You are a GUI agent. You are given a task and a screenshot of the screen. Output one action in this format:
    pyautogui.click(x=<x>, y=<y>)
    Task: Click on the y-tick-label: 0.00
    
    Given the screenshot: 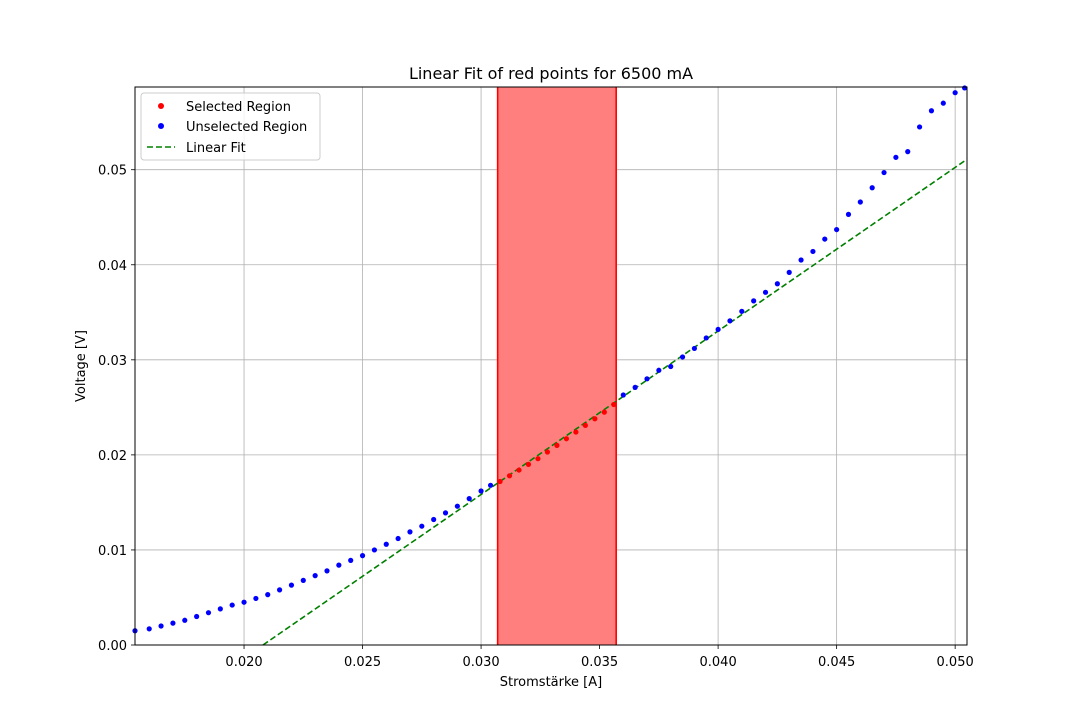 What is the action you would take?
    pyautogui.click(x=112, y=646)
    